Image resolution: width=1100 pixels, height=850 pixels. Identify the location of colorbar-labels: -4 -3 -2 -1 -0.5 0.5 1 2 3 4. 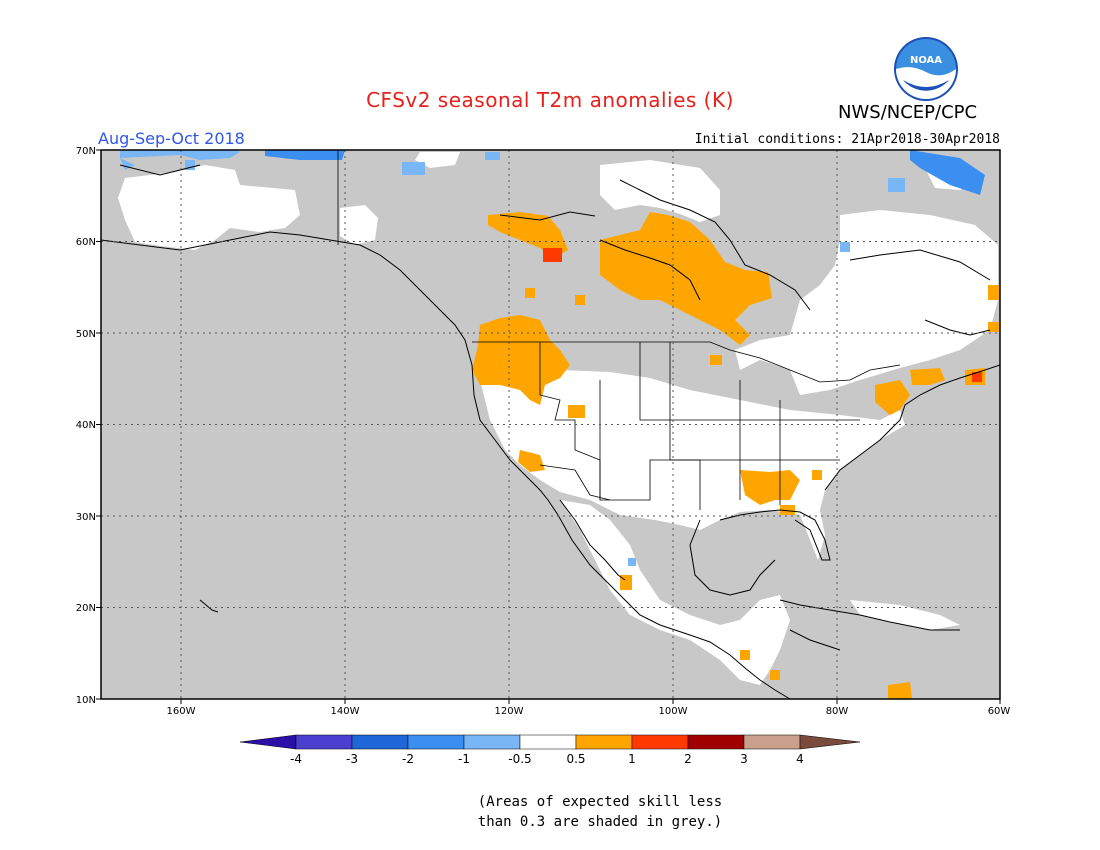
(547, 759).